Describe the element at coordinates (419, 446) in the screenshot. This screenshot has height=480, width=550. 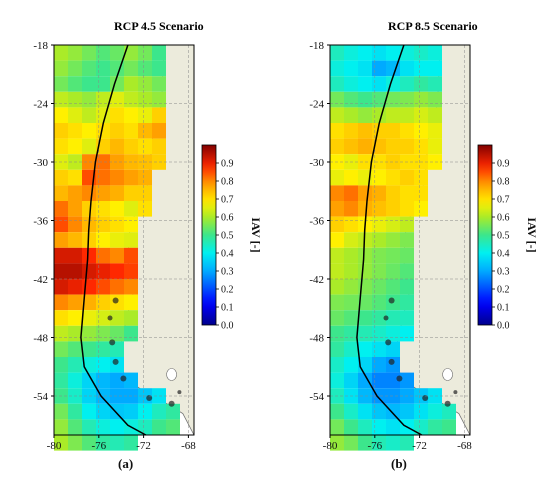
I see `x-tick-label: -72` at that location.